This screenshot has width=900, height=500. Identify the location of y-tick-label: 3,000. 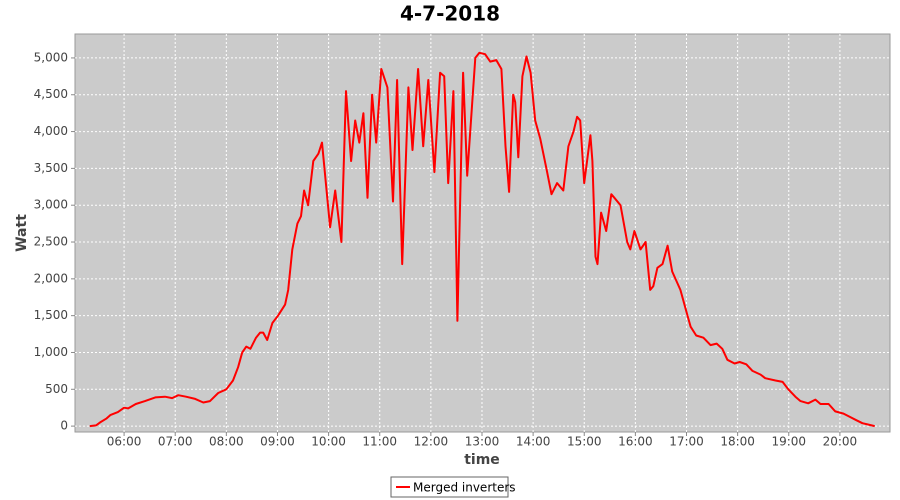
(51, 205).